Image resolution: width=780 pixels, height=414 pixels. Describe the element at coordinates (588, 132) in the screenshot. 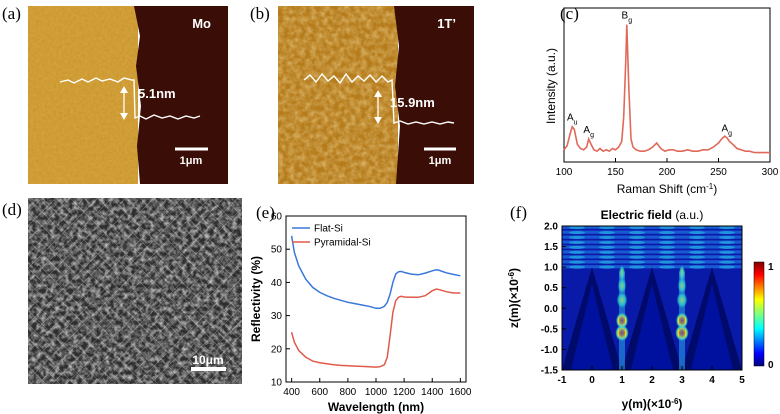

I see `raman-peak-label: Ag` at that location.